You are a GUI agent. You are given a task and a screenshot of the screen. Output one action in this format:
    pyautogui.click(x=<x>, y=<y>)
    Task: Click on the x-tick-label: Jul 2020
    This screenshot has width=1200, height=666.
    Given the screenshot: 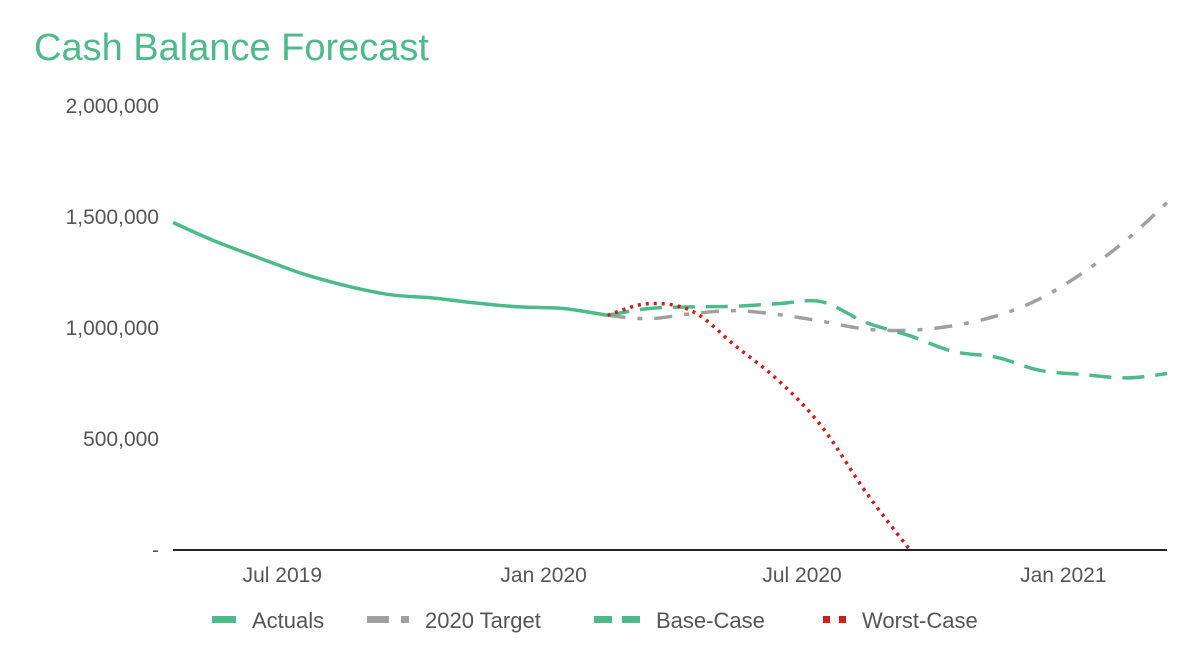 What is the action you would take?
    pyautogui.click(x=801, y=575)
    